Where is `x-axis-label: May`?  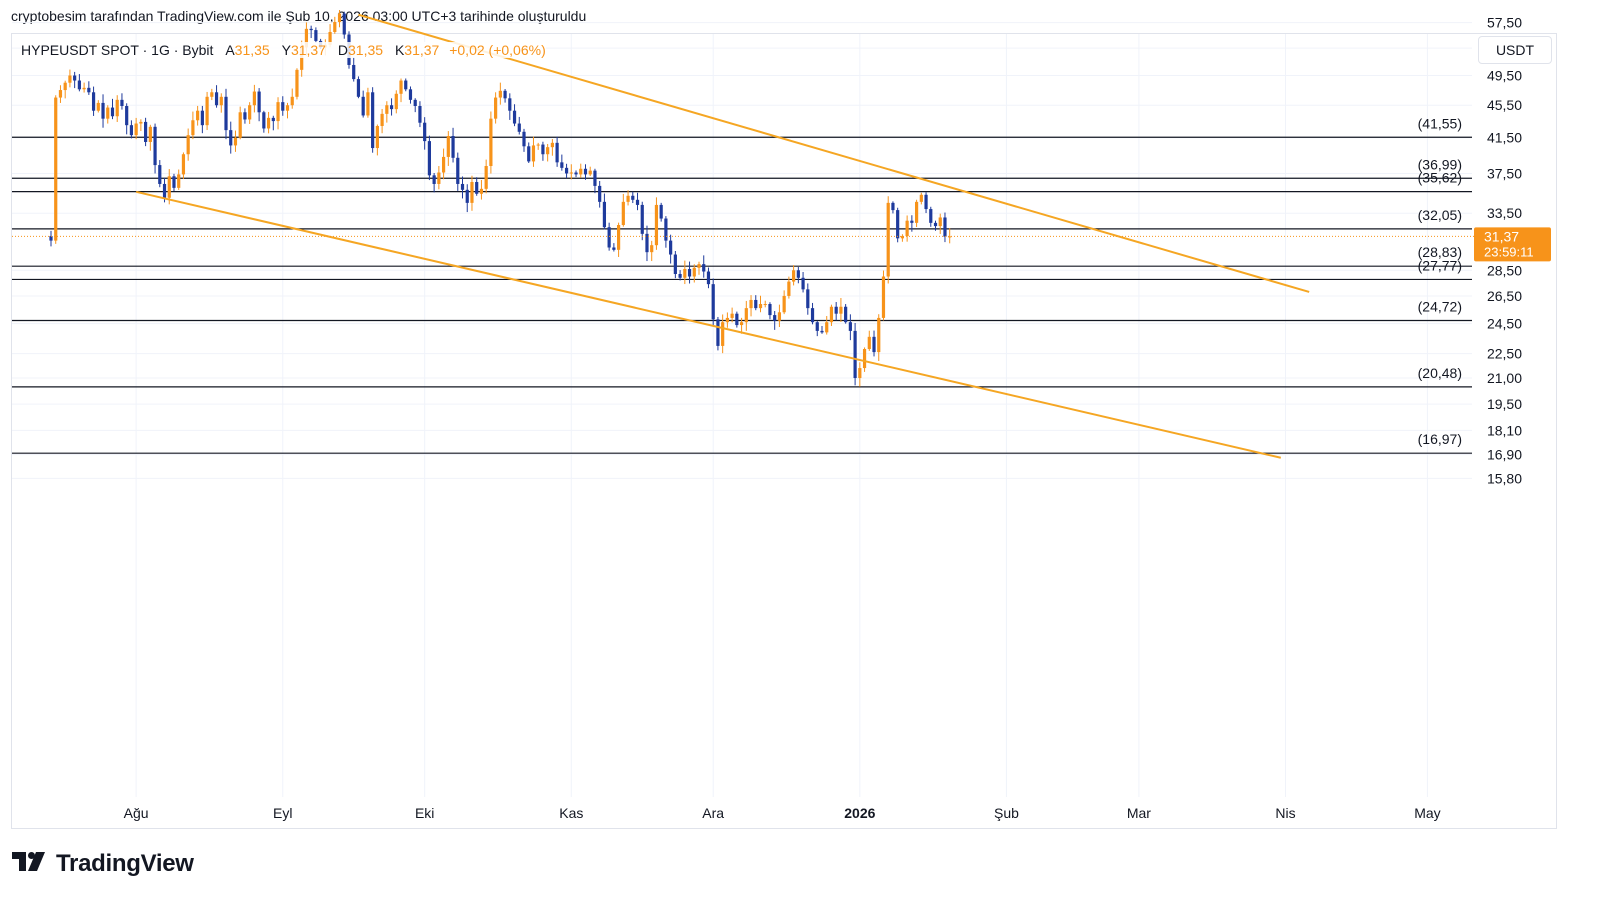 x-axis-label: May is located at coordinates (1427, 813).